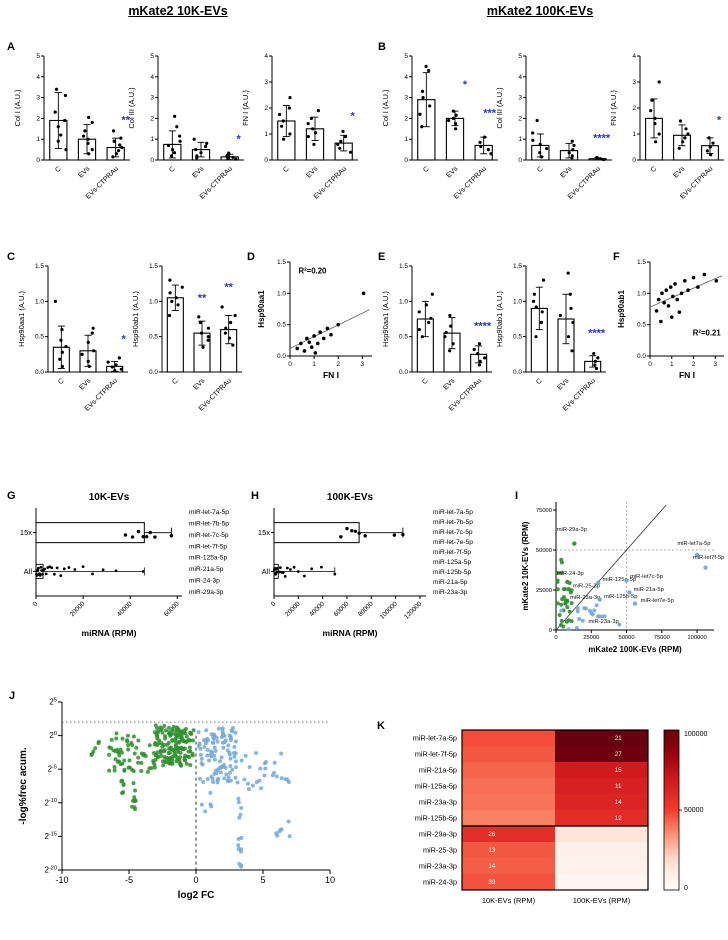  I want to click on svg-text: 10K-EVs, so click(109, 497).